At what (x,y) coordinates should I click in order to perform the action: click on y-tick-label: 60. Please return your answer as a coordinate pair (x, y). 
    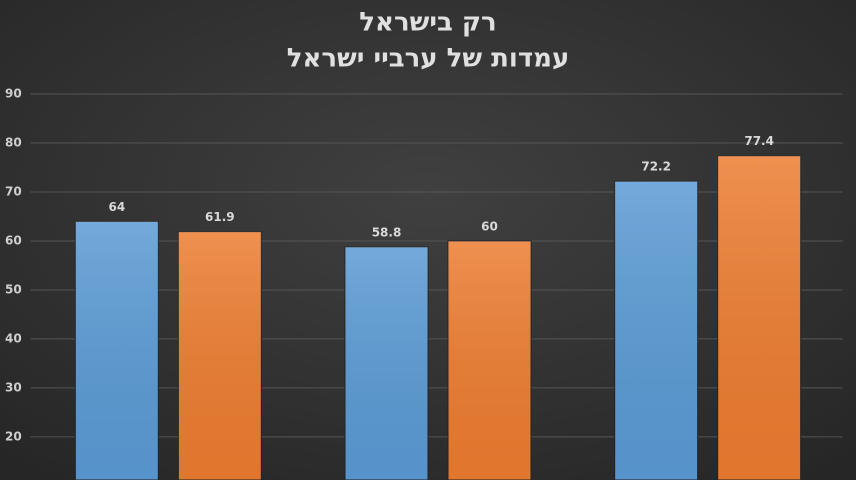
    Looking at the image, I should click on (13, 240).